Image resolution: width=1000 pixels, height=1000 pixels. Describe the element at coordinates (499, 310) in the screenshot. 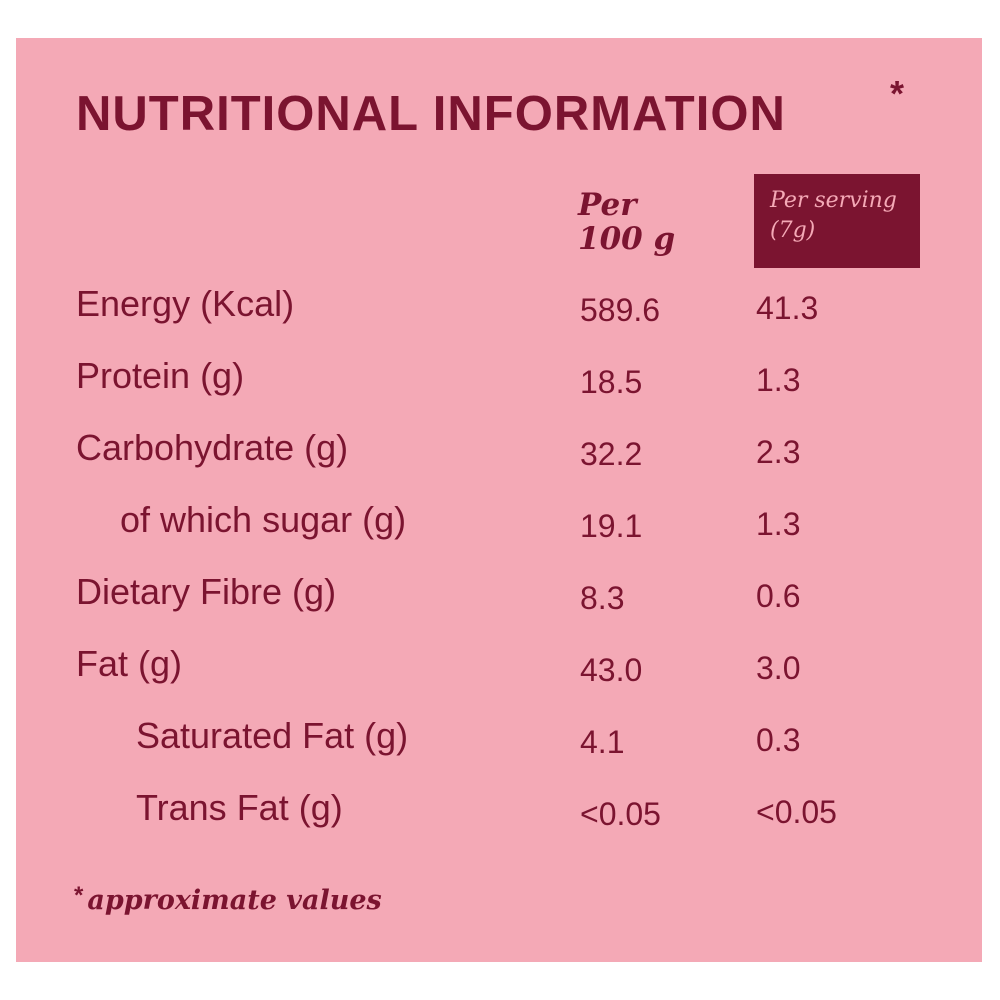

I see `table-row: Energy (Kcal) 589.6 41.3` at that location.